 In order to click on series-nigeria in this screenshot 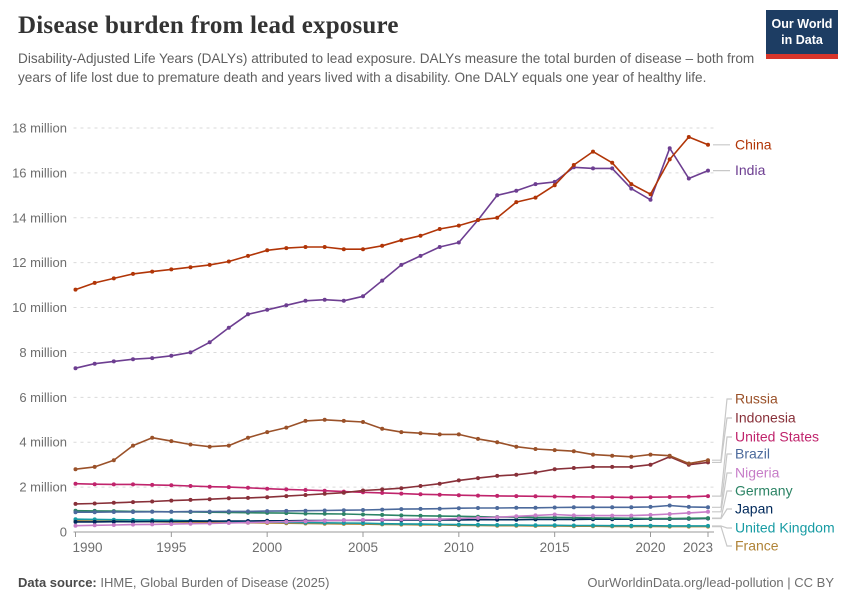, I will do `click(392, 518)`.